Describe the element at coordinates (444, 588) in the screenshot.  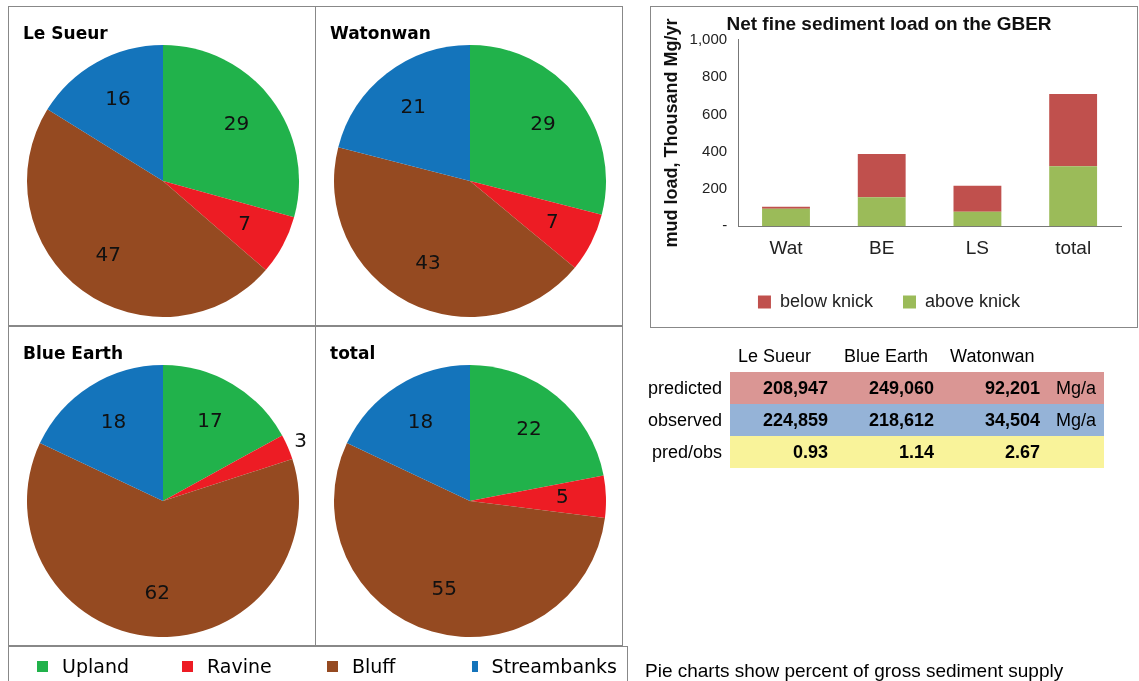
I see `data-label: 55` at that location.